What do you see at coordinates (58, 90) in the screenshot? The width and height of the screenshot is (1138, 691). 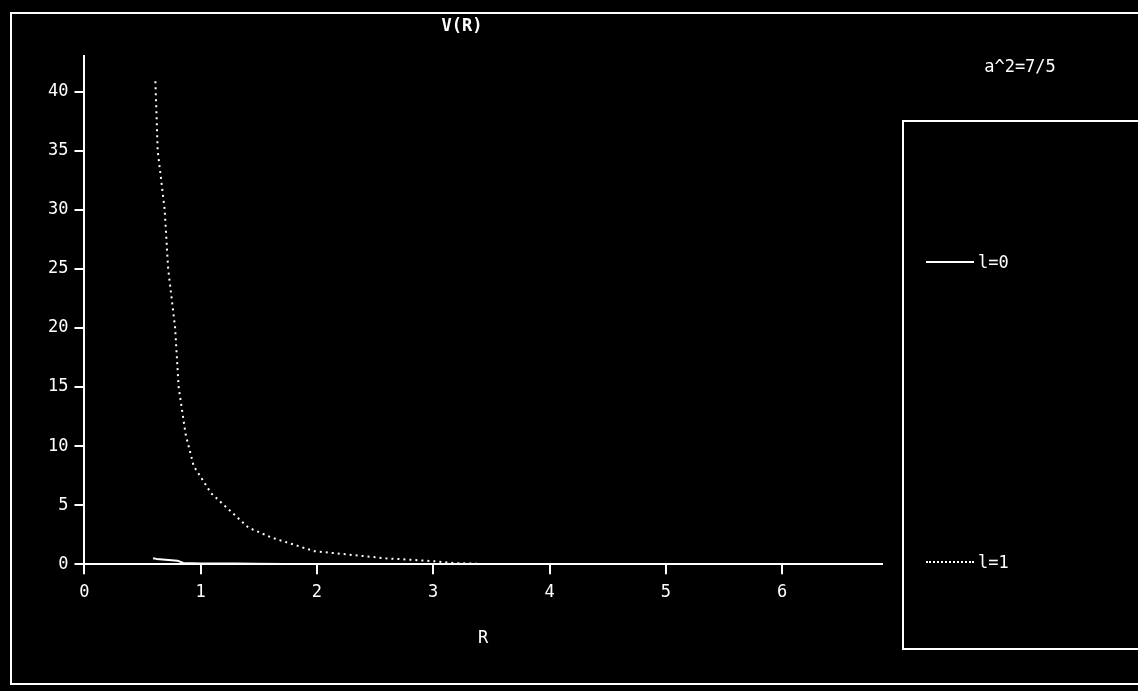 I see `y-tick-label: 40` at bounding box center [58, 90].